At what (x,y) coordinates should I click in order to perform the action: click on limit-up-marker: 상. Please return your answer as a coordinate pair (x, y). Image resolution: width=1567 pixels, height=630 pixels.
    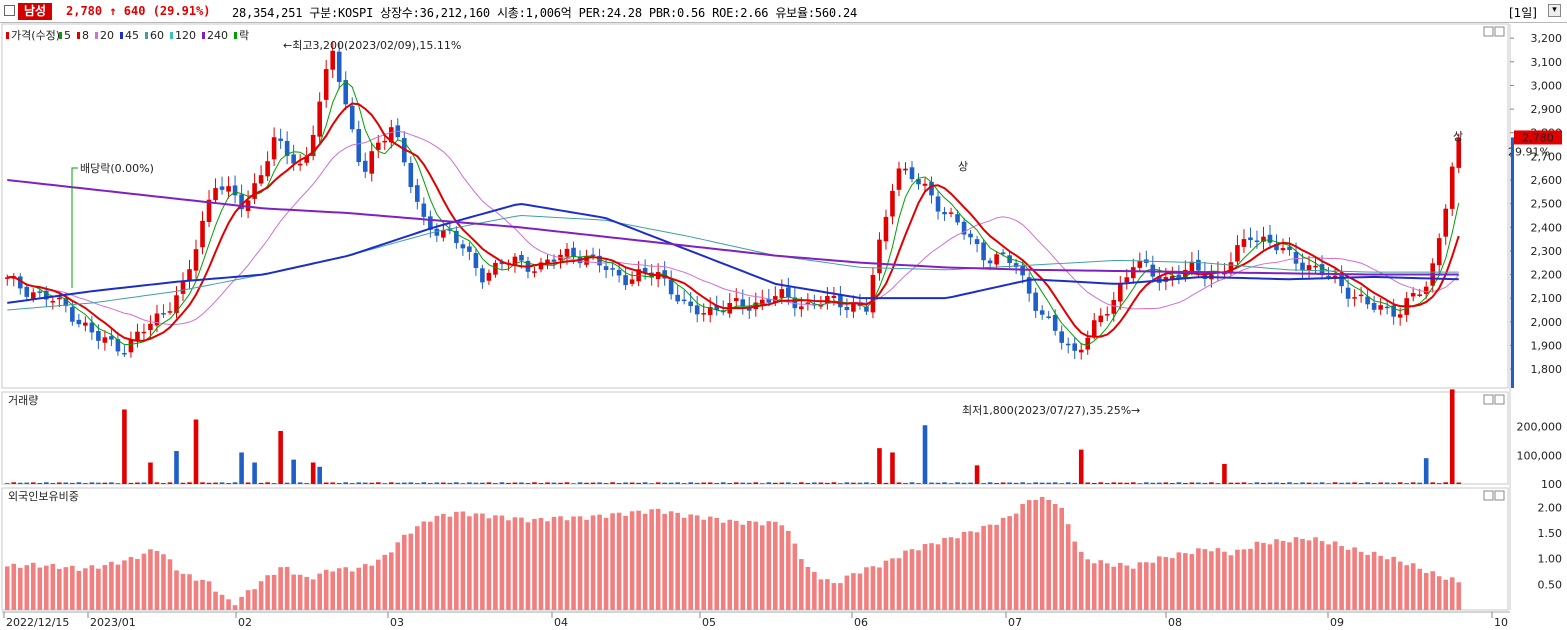
    Looking at the image, I should click on (1458, 136).